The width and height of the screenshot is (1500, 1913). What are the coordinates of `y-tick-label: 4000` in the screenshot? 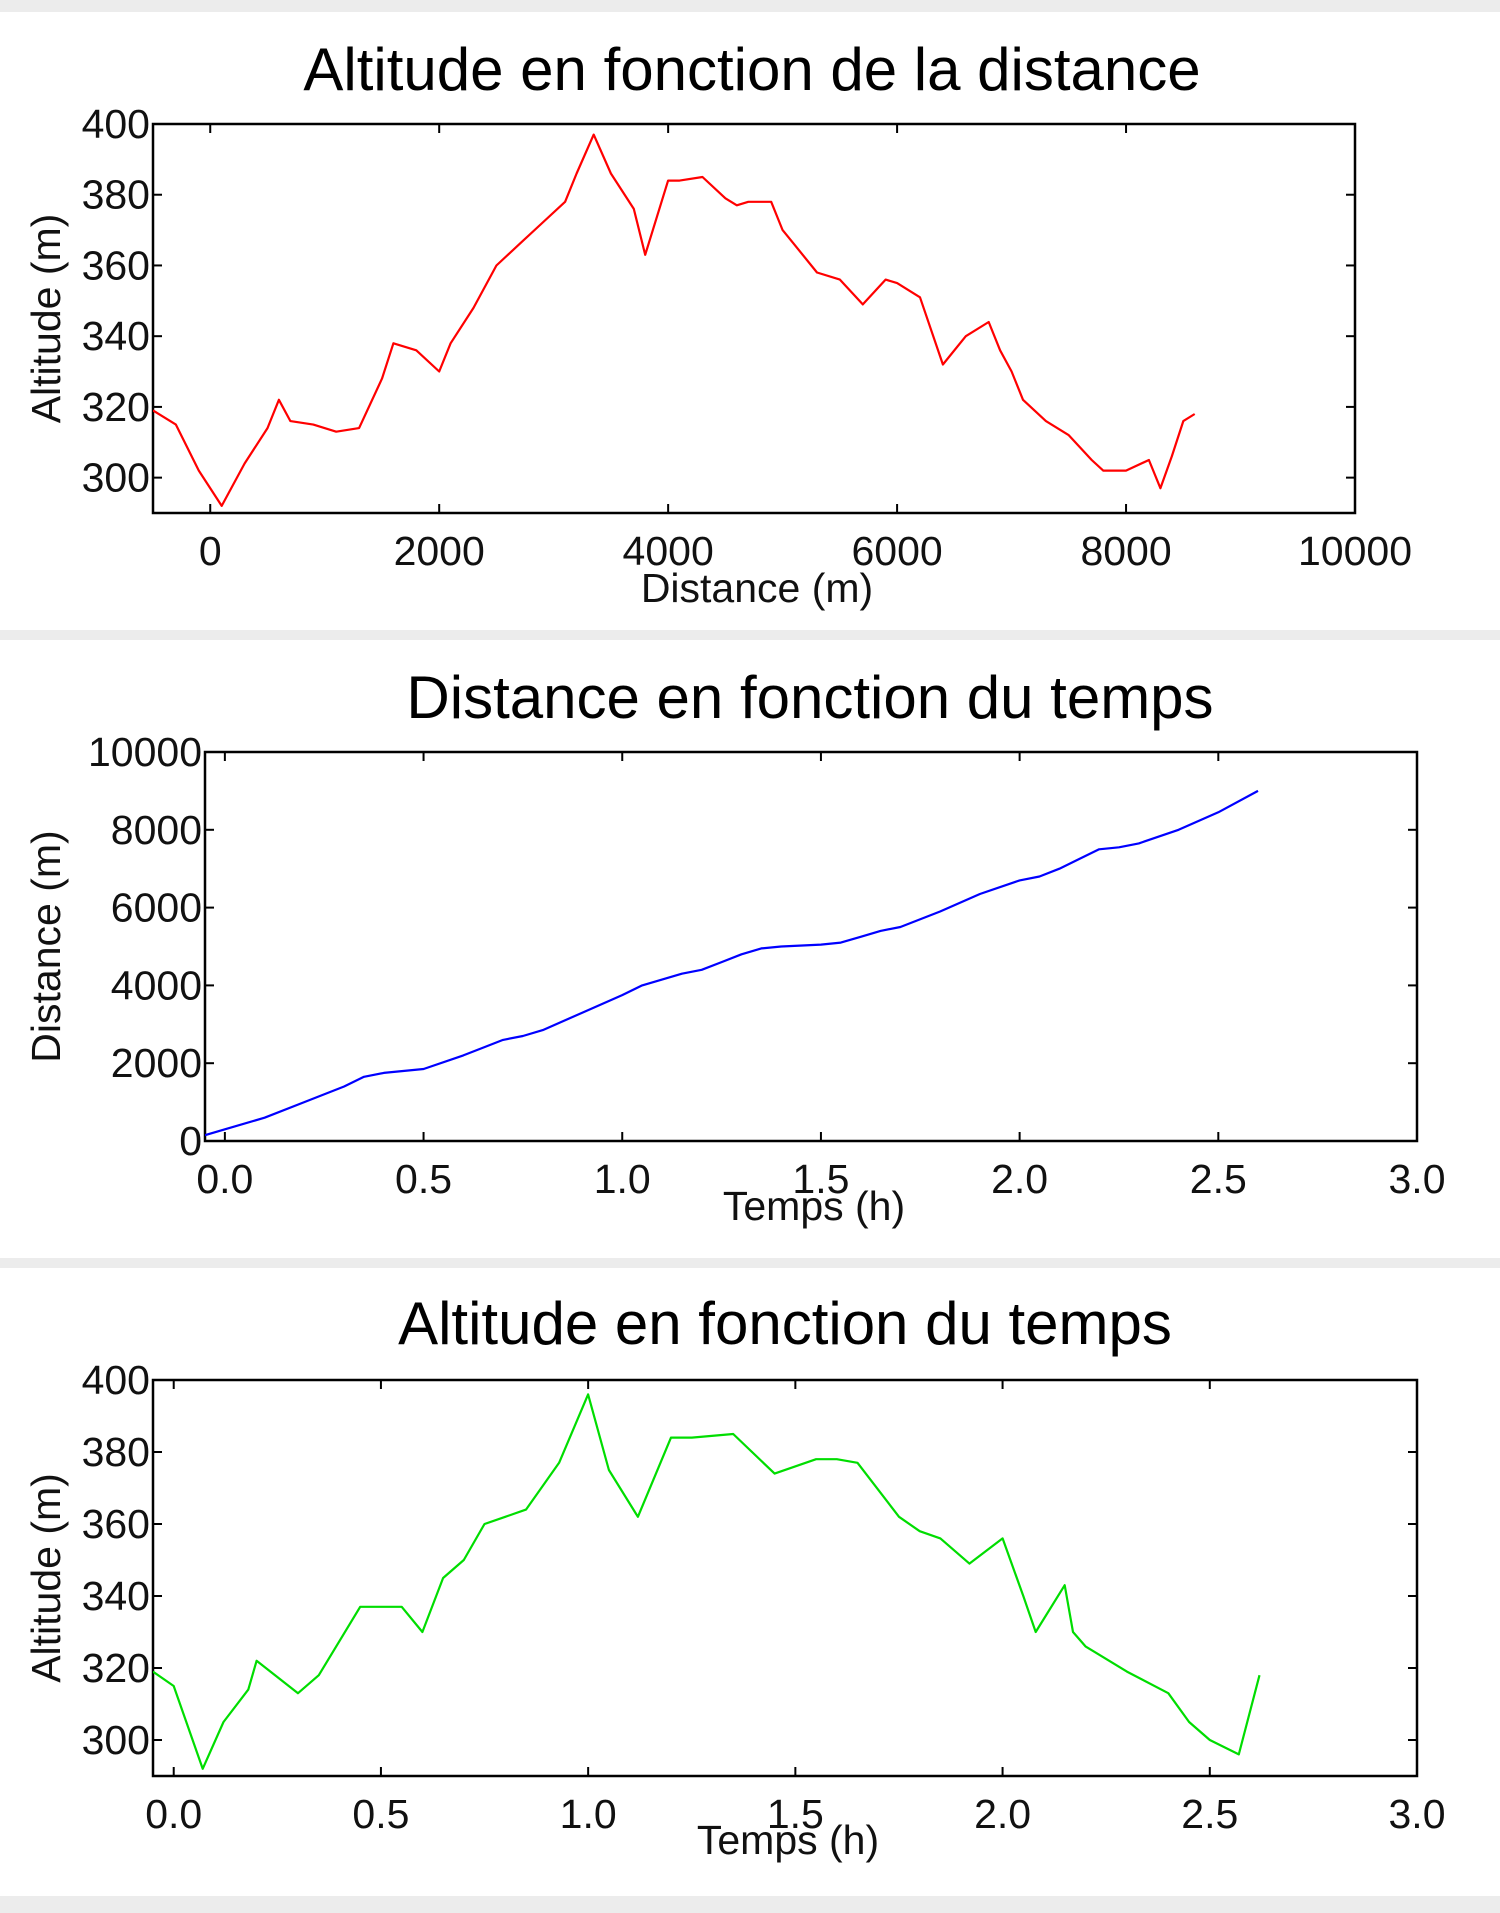 It's located at (156, 985).